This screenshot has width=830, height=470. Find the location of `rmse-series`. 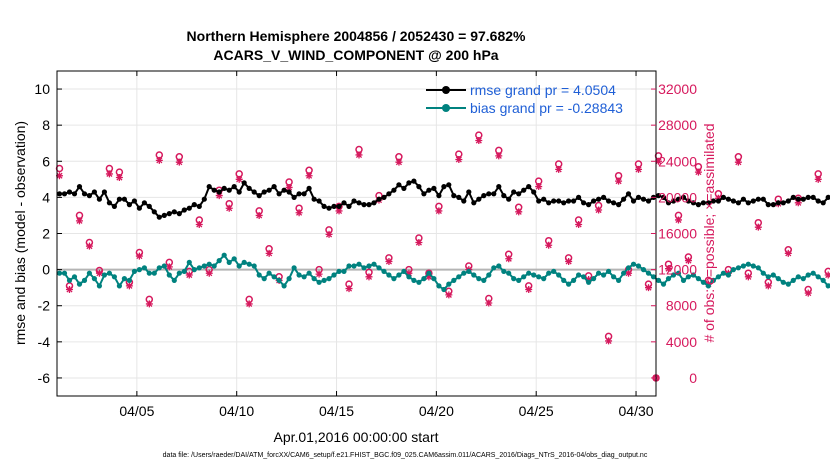

rmse-series is located at coordinates (443, 199).